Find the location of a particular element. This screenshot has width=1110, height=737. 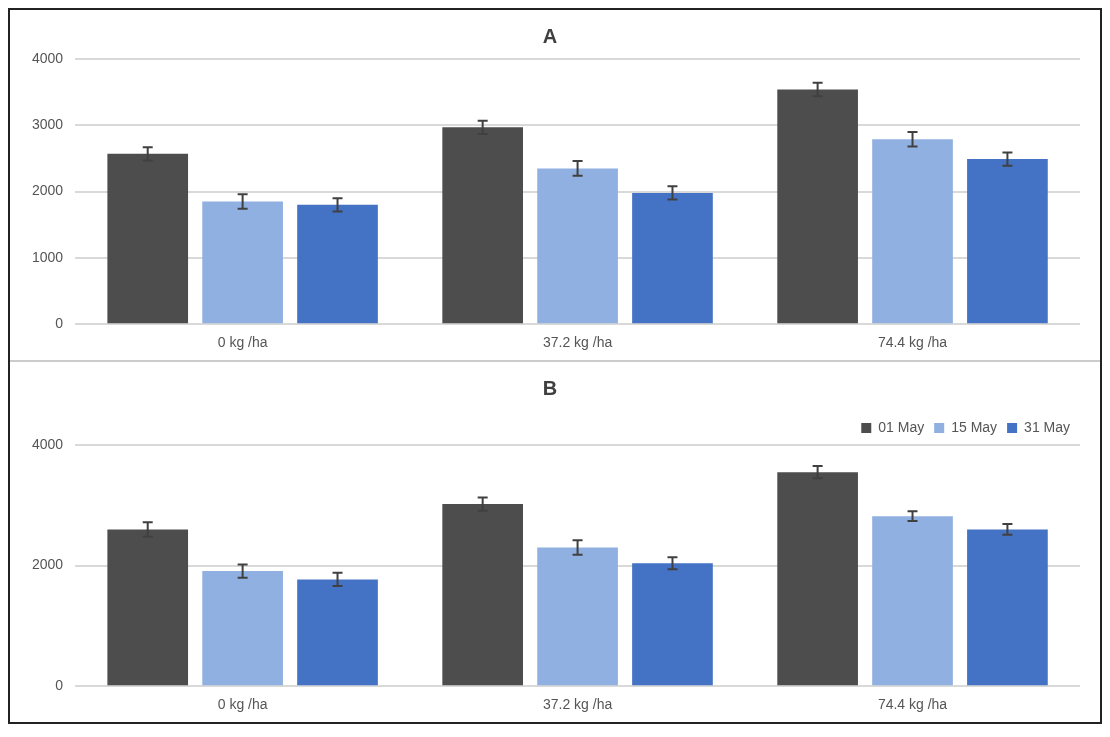

legend-label: 15 May is located at coordinates (974, 426).